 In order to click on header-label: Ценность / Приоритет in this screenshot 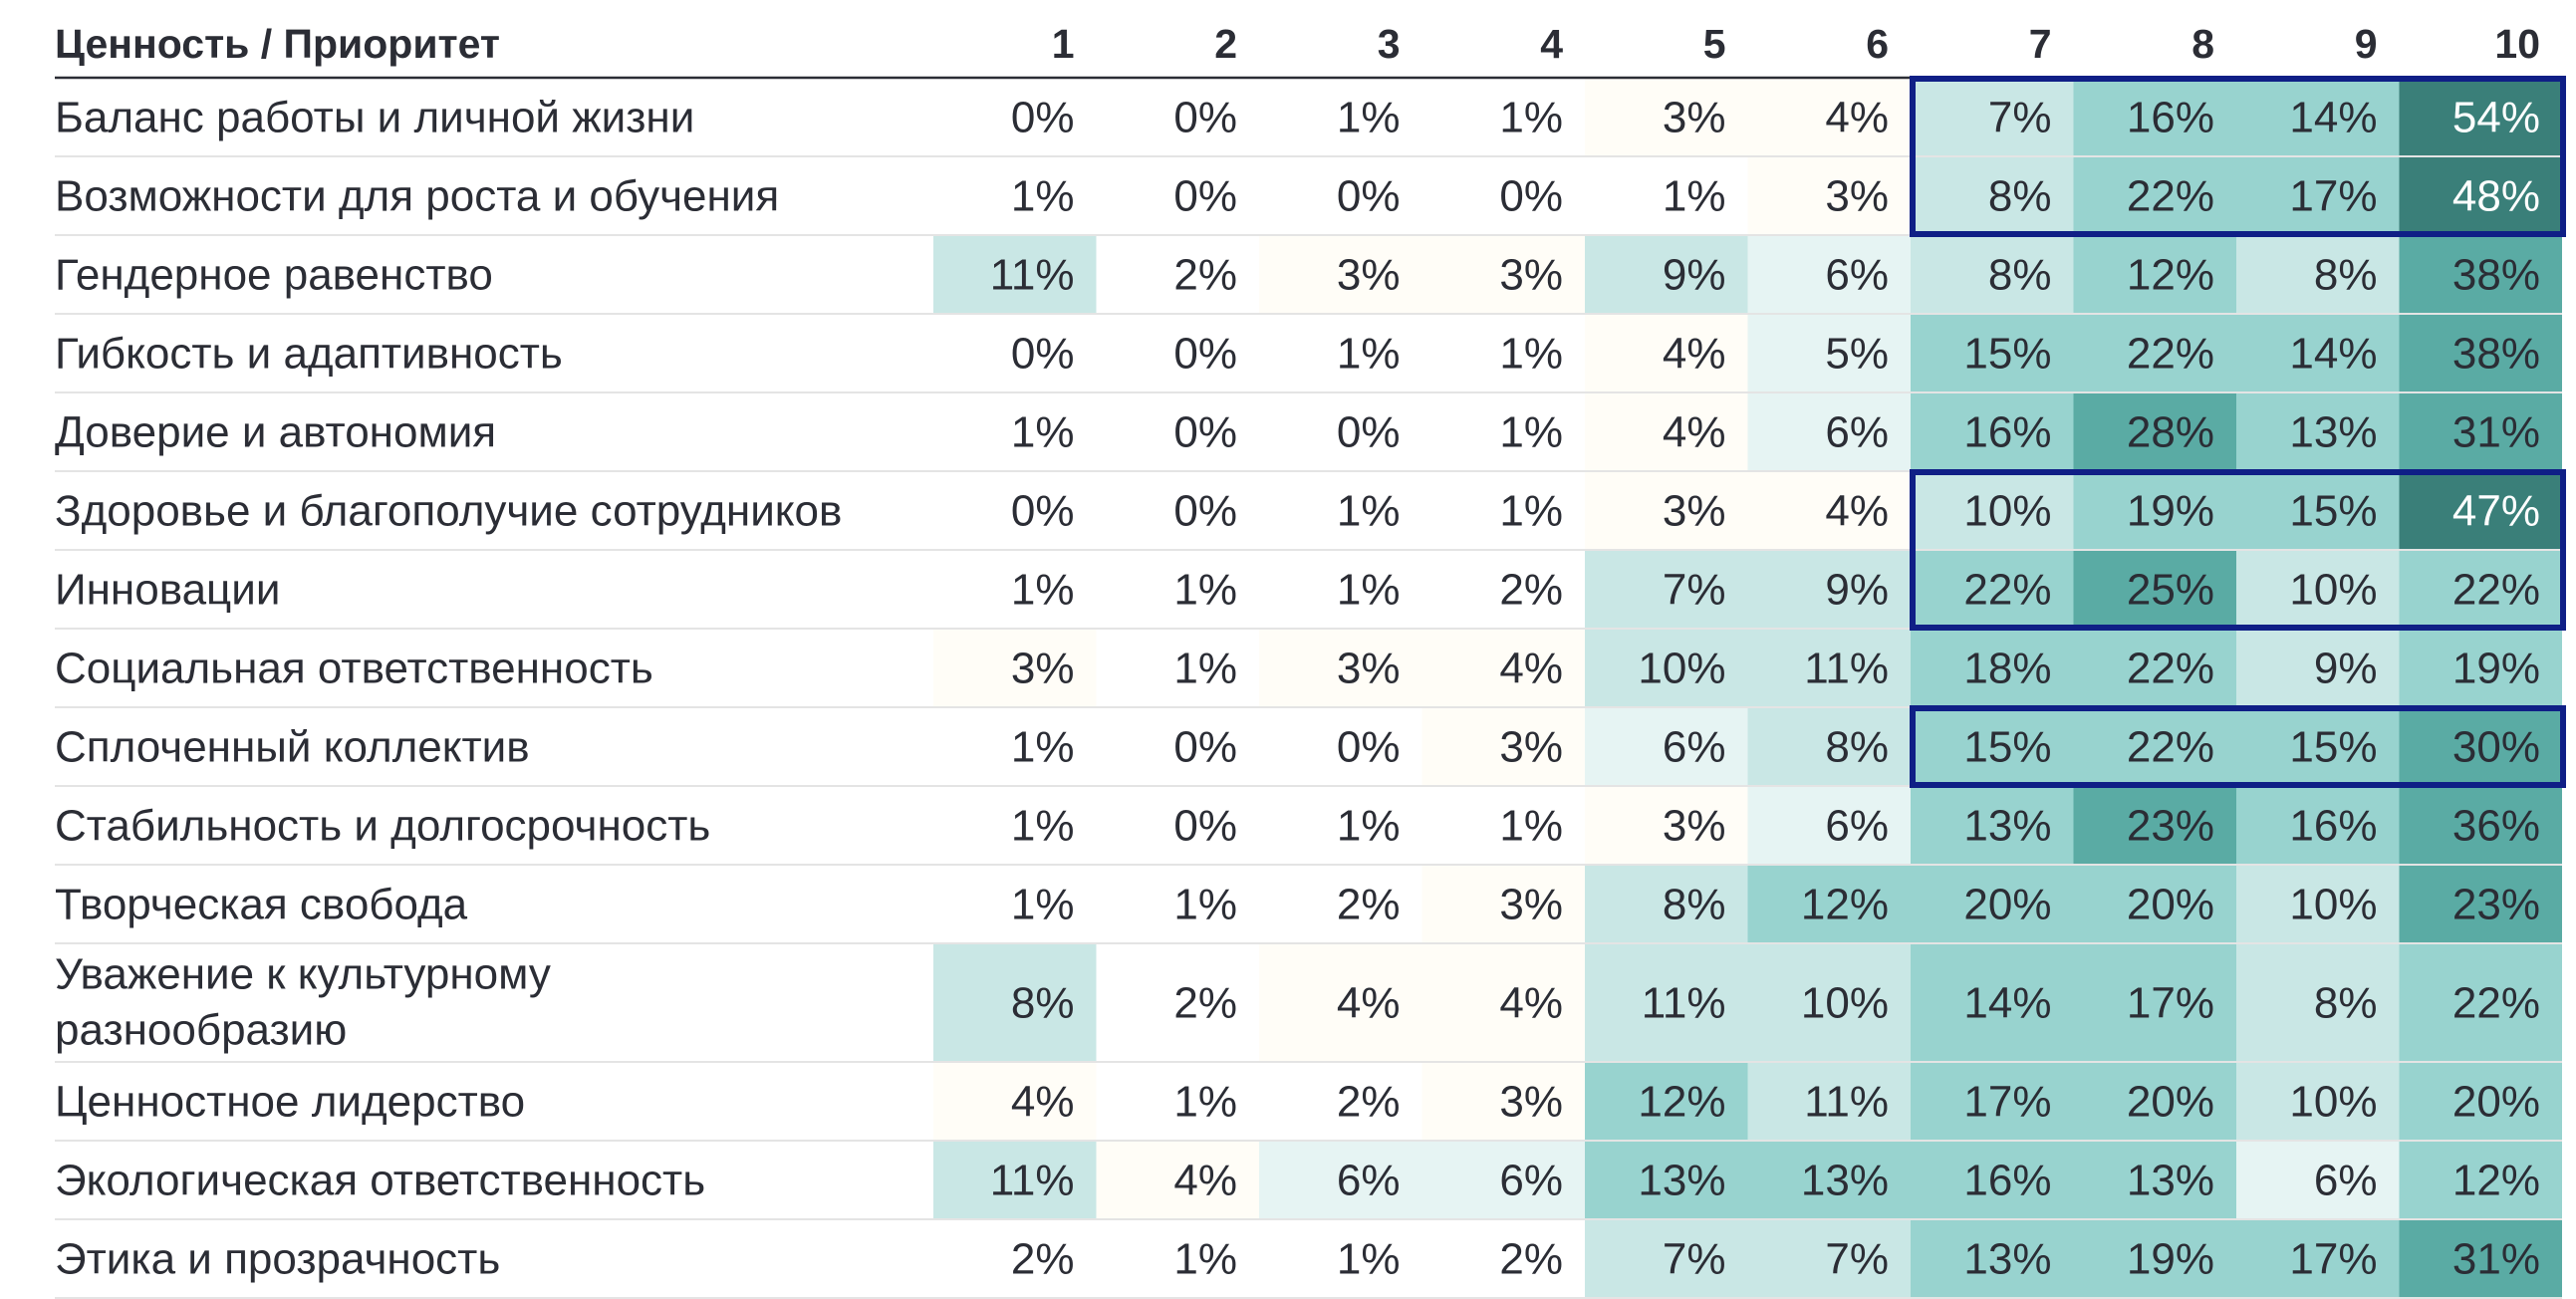, I will do `click(277, 44)`.